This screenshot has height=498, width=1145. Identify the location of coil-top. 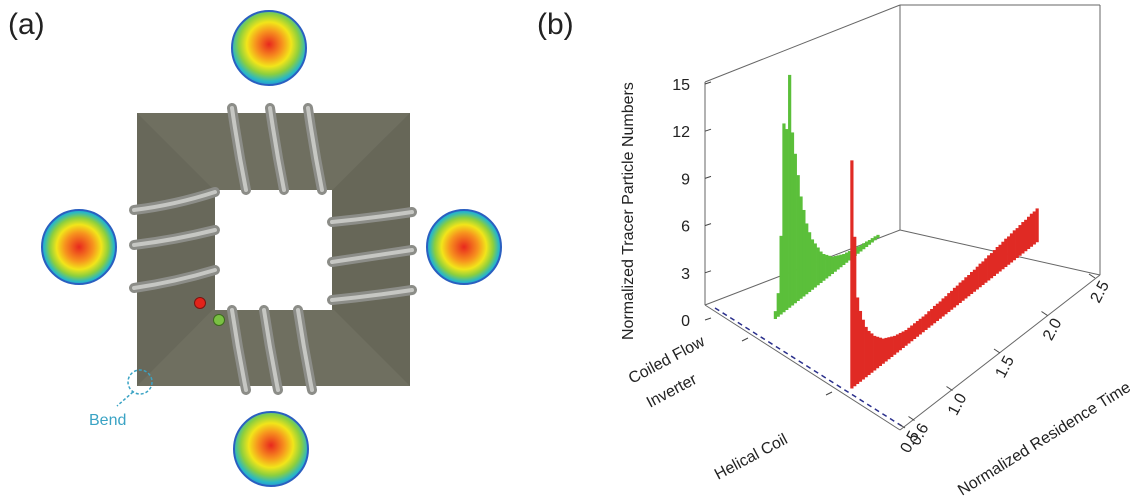
(277, 149).